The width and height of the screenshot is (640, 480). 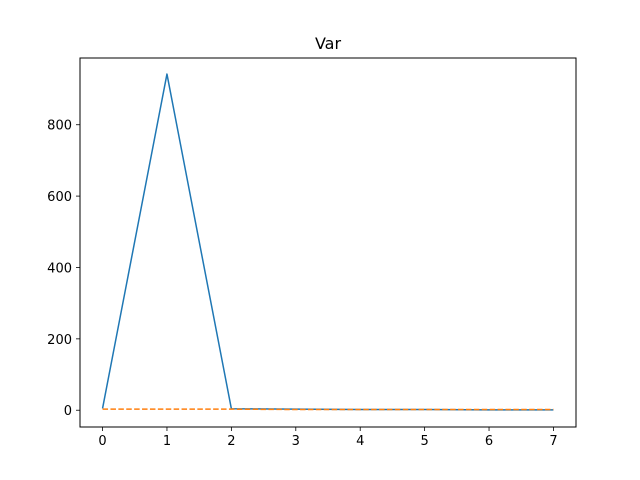 What do you see at coordinates (68, 411) in the screenshot?
I see `y-tick-label: 0` at bounding box center [68, 411].